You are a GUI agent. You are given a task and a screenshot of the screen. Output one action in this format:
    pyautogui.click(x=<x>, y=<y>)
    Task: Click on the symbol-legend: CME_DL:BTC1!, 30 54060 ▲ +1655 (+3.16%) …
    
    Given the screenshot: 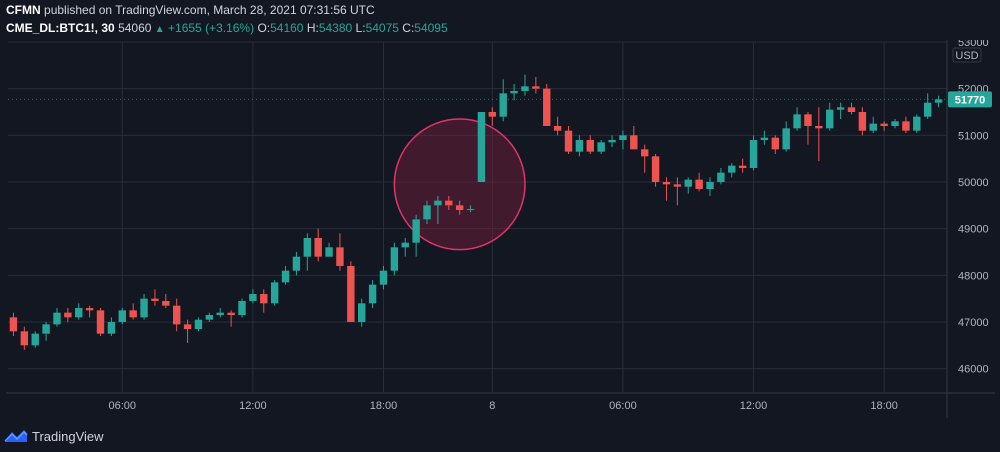 What is the action you would take?
    pyautogui.click(x=227, y=28)
    